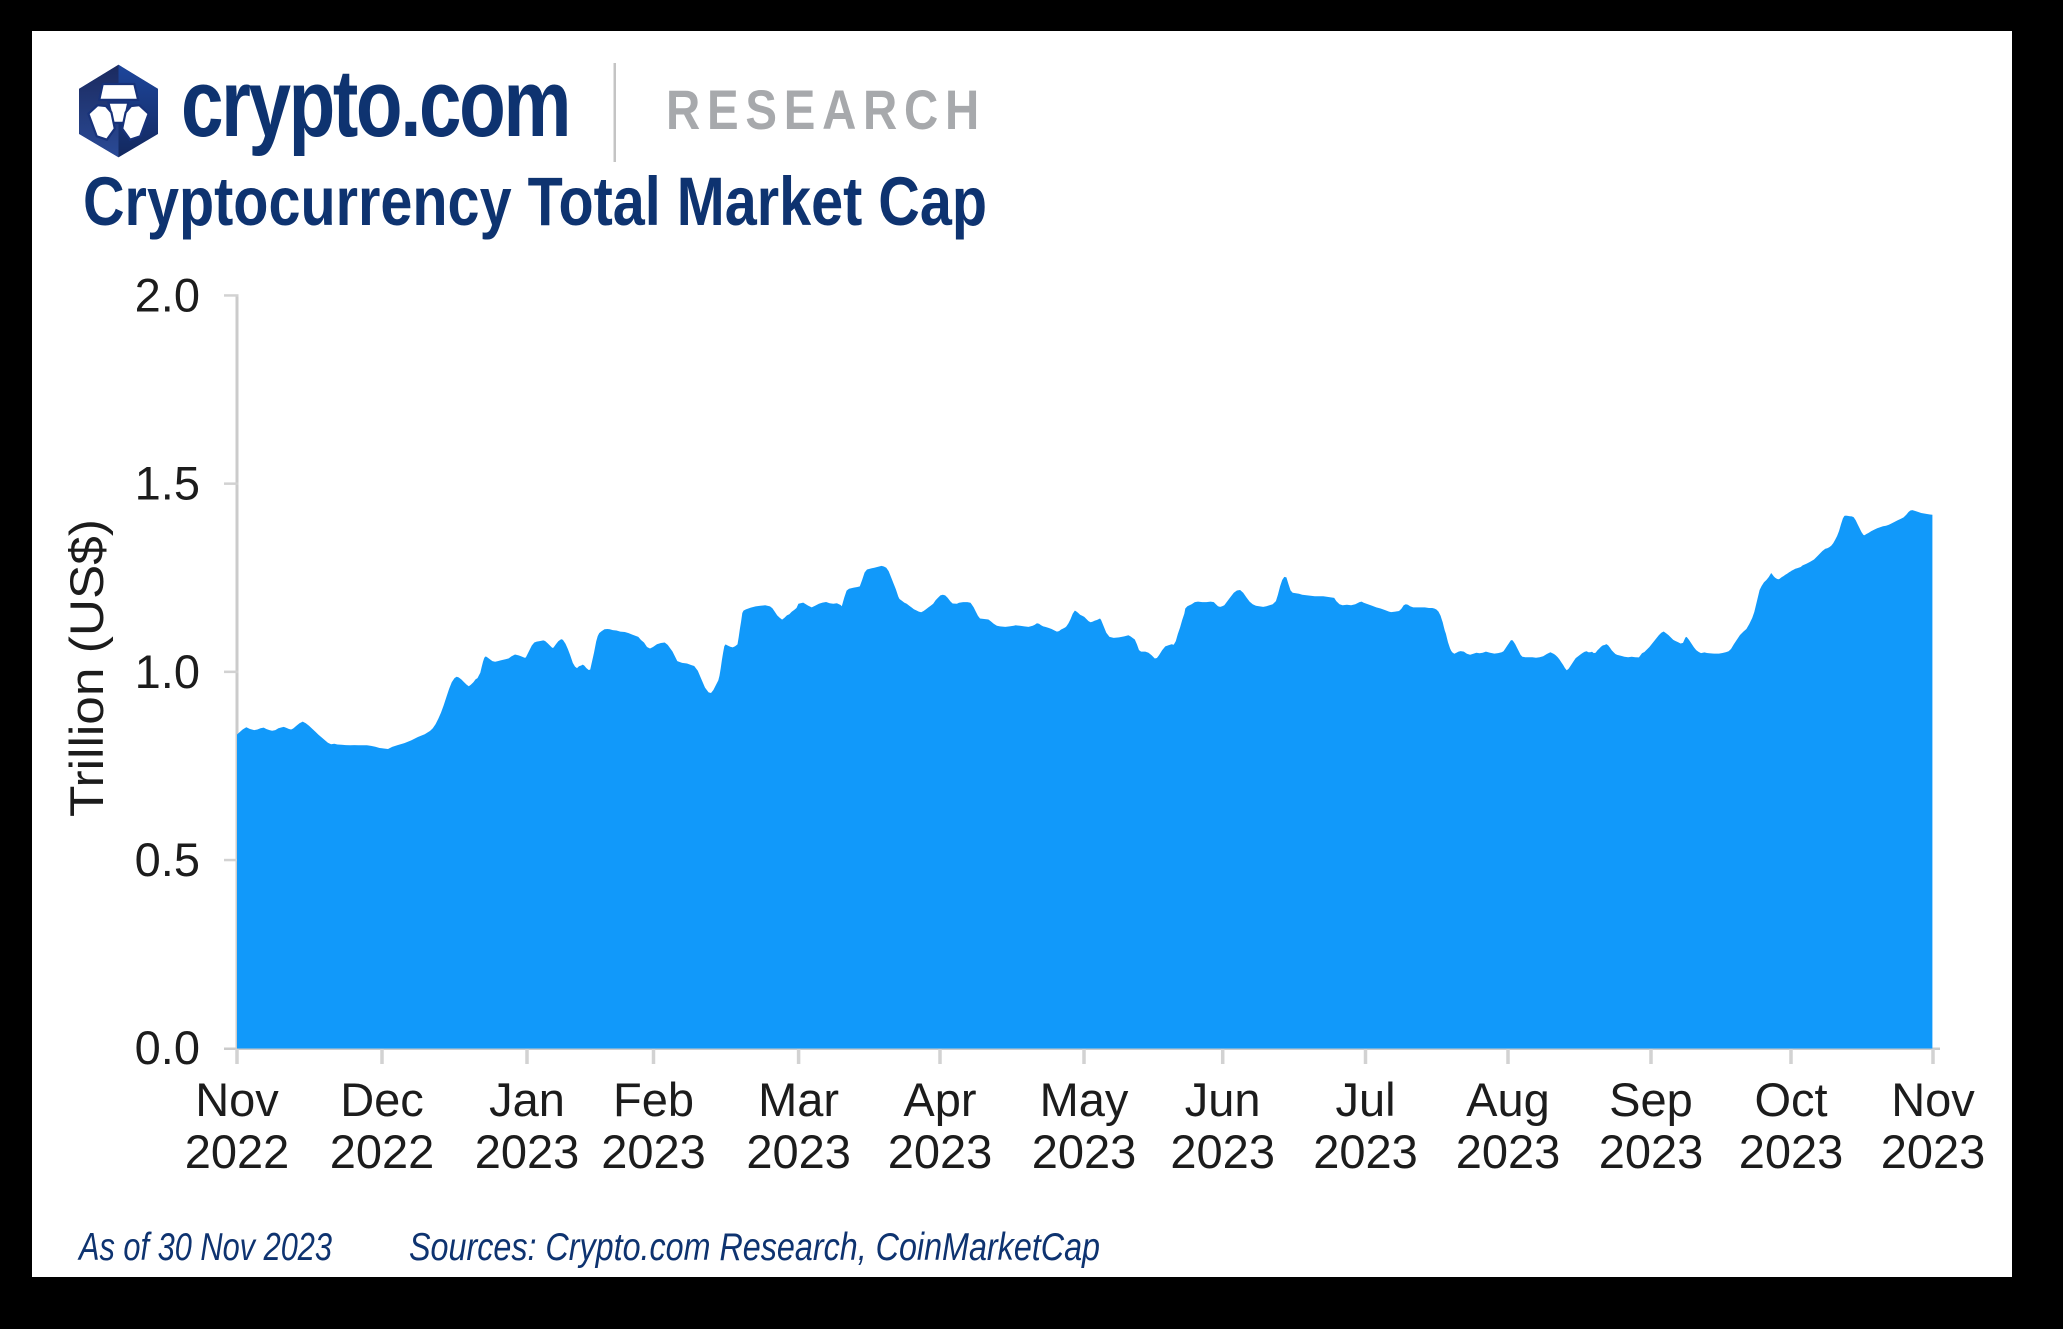 The image size is (2063, 1329). Describe the element at coordinates (382, 1099) in the screenshot. I see `svg-text: Dec` at that location.